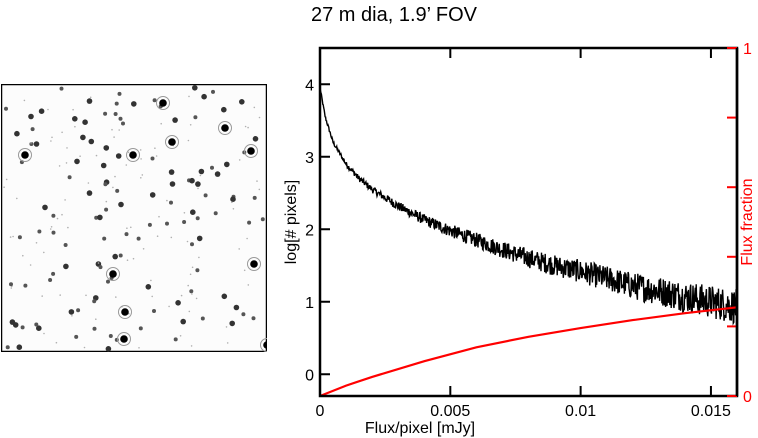 This screenshot has width=758, height=438. I want to click on y-tick-label: 1, so click(309, 303).